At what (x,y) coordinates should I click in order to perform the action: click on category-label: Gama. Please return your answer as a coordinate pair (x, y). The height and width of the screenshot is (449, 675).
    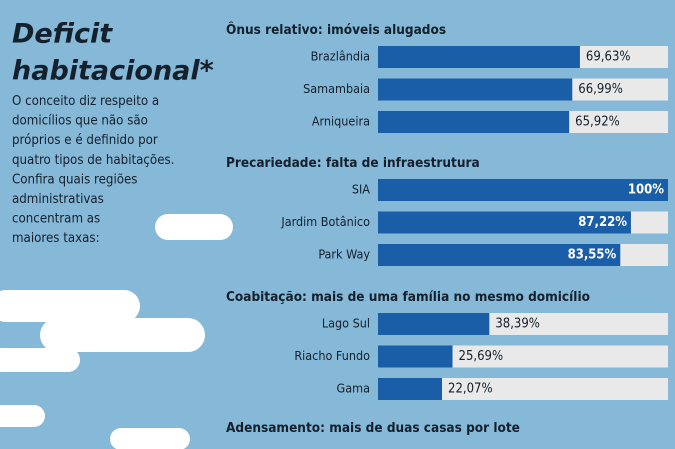
    Looking at the image, I should click on (353, 388).